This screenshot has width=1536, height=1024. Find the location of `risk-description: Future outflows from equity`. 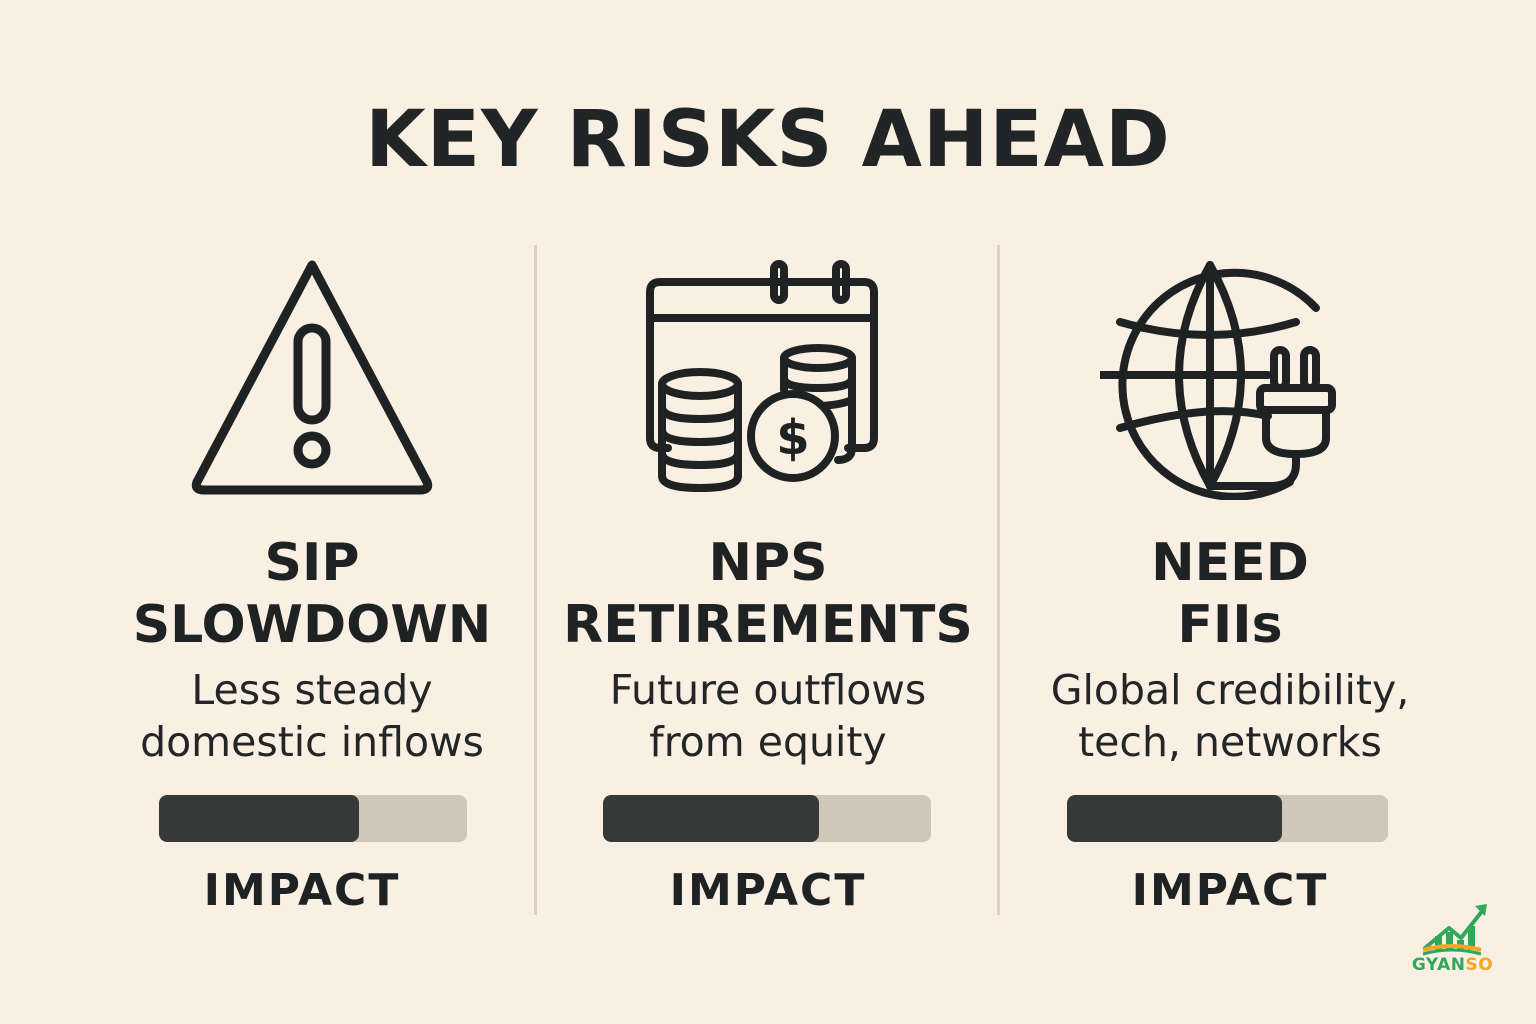

risk-description: Future outflows from equity is located at coordinates (768, 716).